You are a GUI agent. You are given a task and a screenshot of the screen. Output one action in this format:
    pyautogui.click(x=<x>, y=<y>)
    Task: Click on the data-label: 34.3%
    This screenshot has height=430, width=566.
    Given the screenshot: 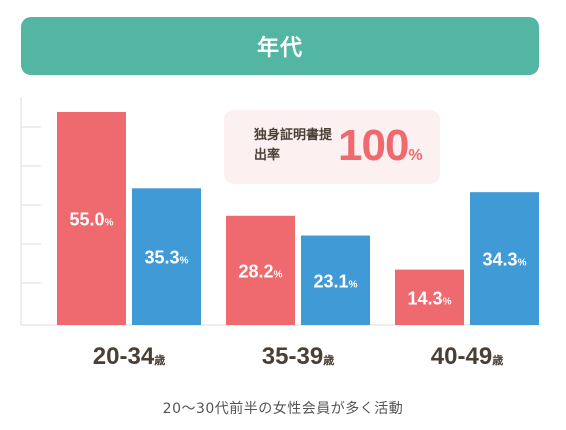 What is the action you would take?
    pyautogui.click(x=505, y=260)
    